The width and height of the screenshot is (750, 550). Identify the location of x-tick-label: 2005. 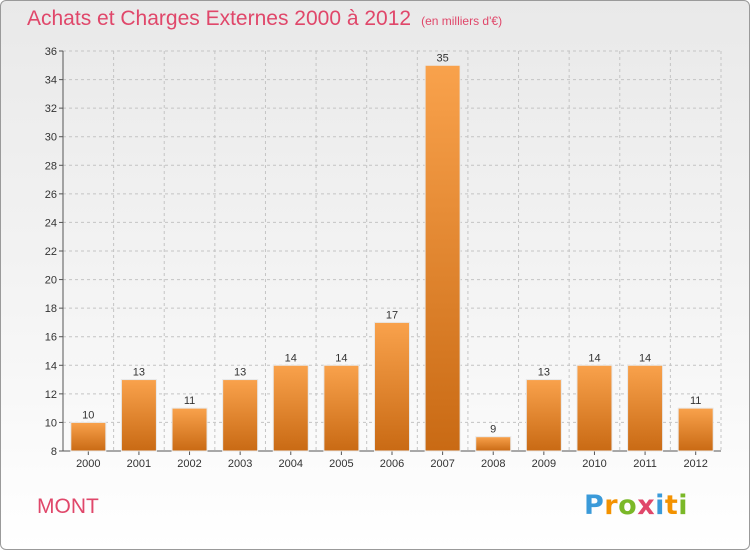
(341, 464).